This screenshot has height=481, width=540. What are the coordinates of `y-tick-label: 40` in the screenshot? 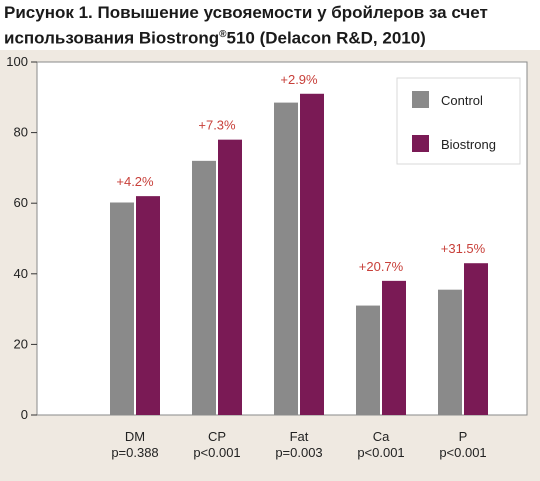 It's located at (21, 273).